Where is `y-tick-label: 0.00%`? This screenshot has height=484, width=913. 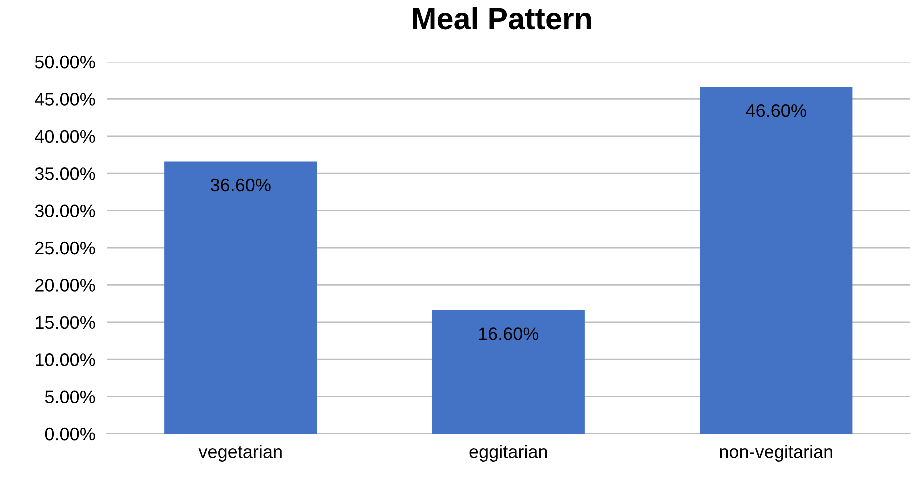
y-tick-label: 0.00% is located at coordinates (70, 434).